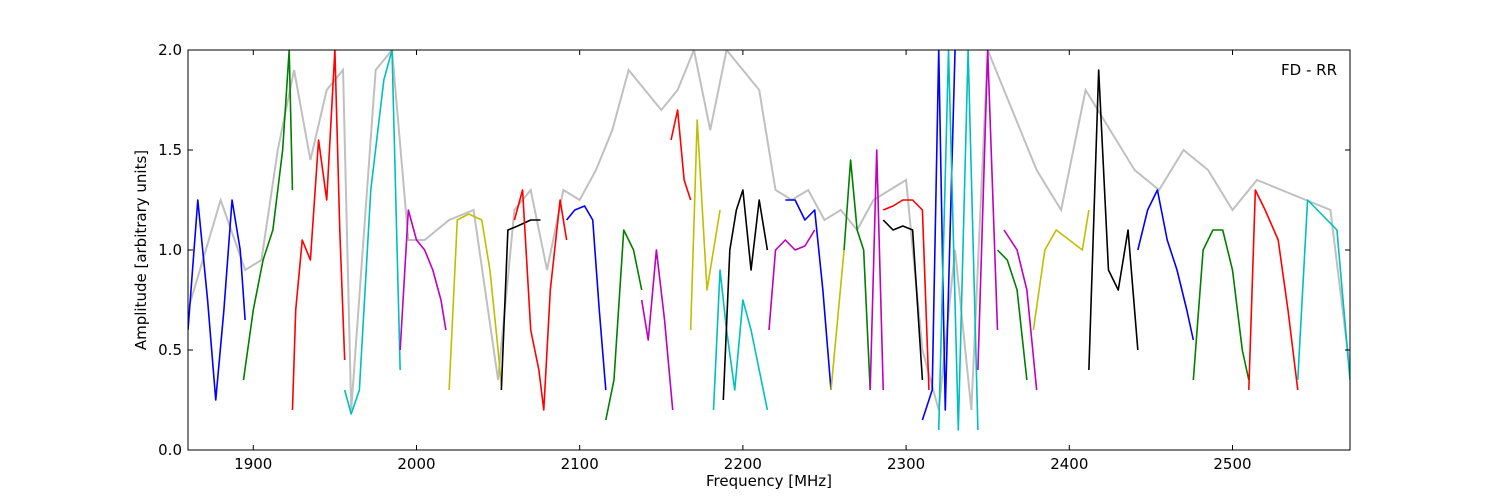 The image size is (1500, 500). Describe the element at coordinates (743, 464) in the screenshot. I see `x-tick-label: 2200` at that location.